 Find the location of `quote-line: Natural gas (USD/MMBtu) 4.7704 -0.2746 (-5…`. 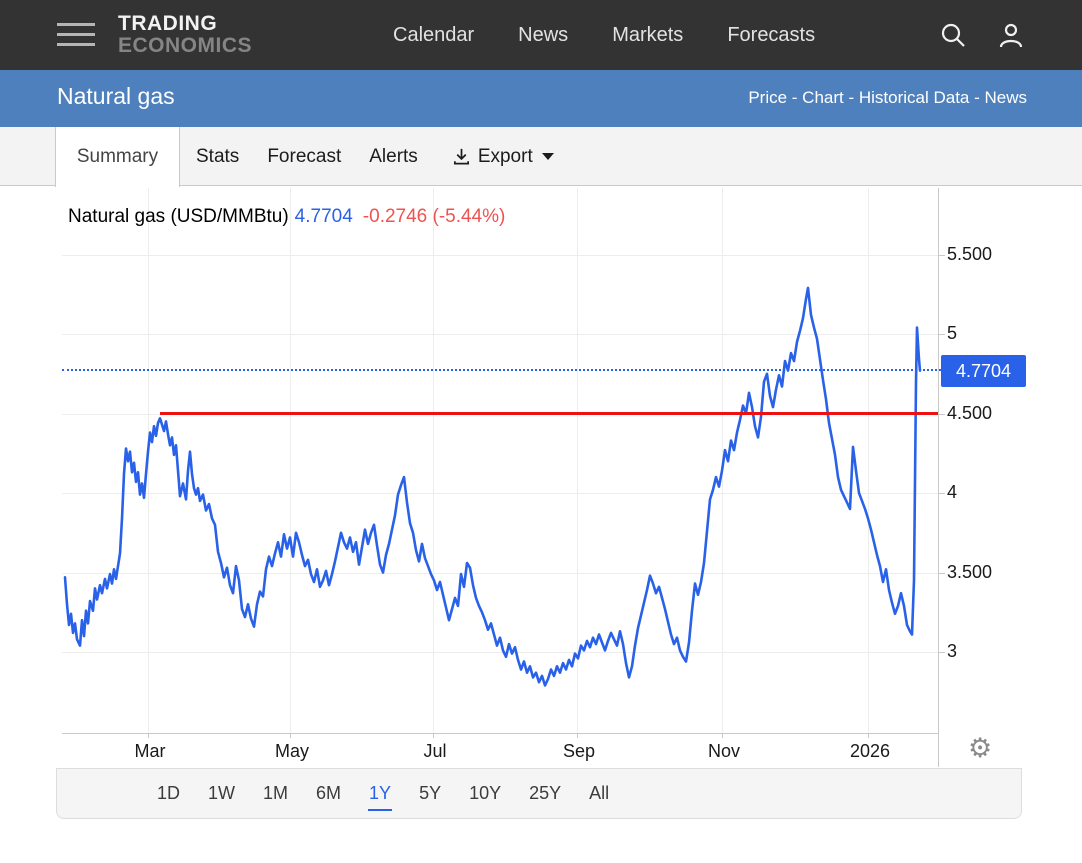

quote-line: Natural gas (USD/MMBtu) 4.7704 -0.2746 (-5… is located at coordinates (286, 217).